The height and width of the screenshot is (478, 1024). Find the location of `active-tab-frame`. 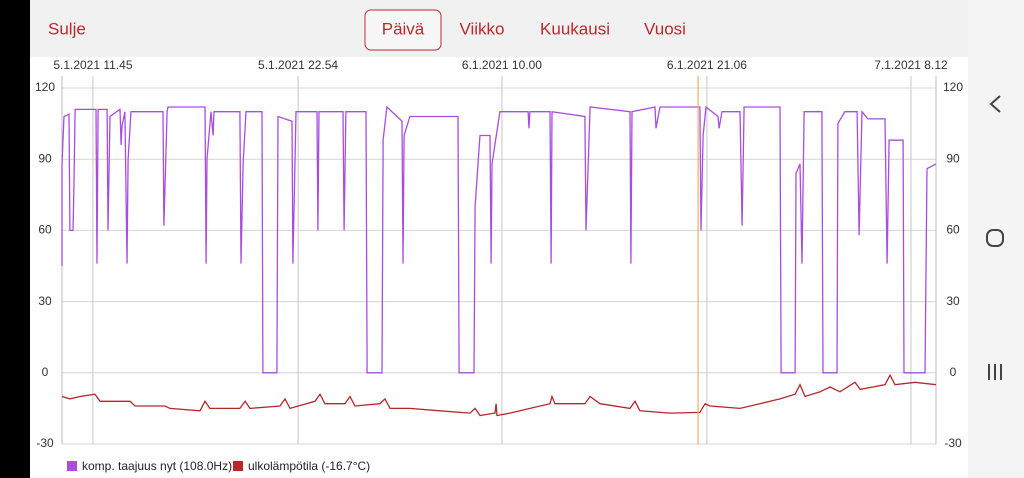

active-tab-frame is located at coordinates (403, 30).